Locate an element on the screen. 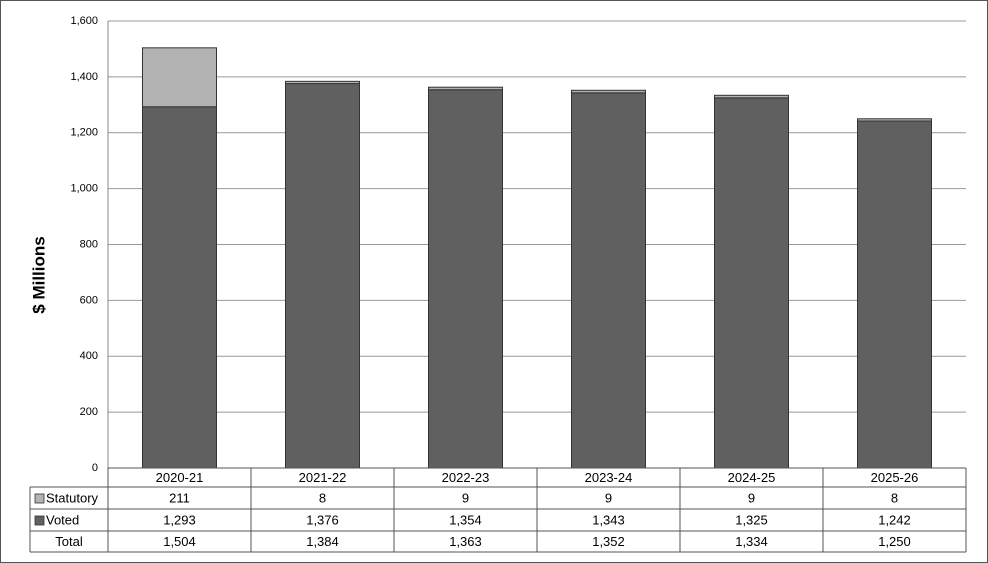 The width and height of the screenshot is (988, 563). y-tick-label: 1,400 is located at coordinates (84, 77).